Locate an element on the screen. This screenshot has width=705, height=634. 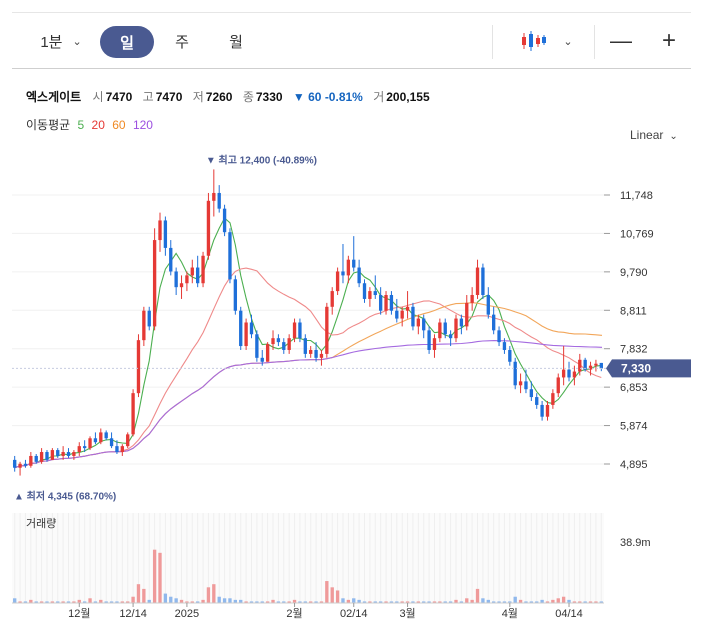
volume-title: 거래량 is located at coordinates (41, 523).